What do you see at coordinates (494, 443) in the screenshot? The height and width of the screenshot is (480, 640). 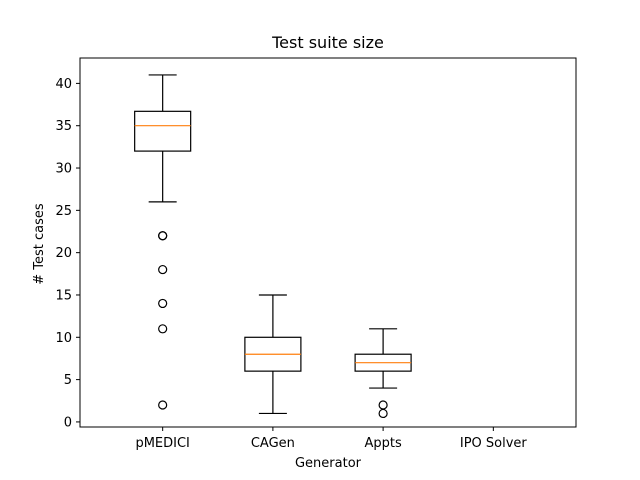 I see `x-tick-label: IPO Solver` at bounding box center [494, 443].